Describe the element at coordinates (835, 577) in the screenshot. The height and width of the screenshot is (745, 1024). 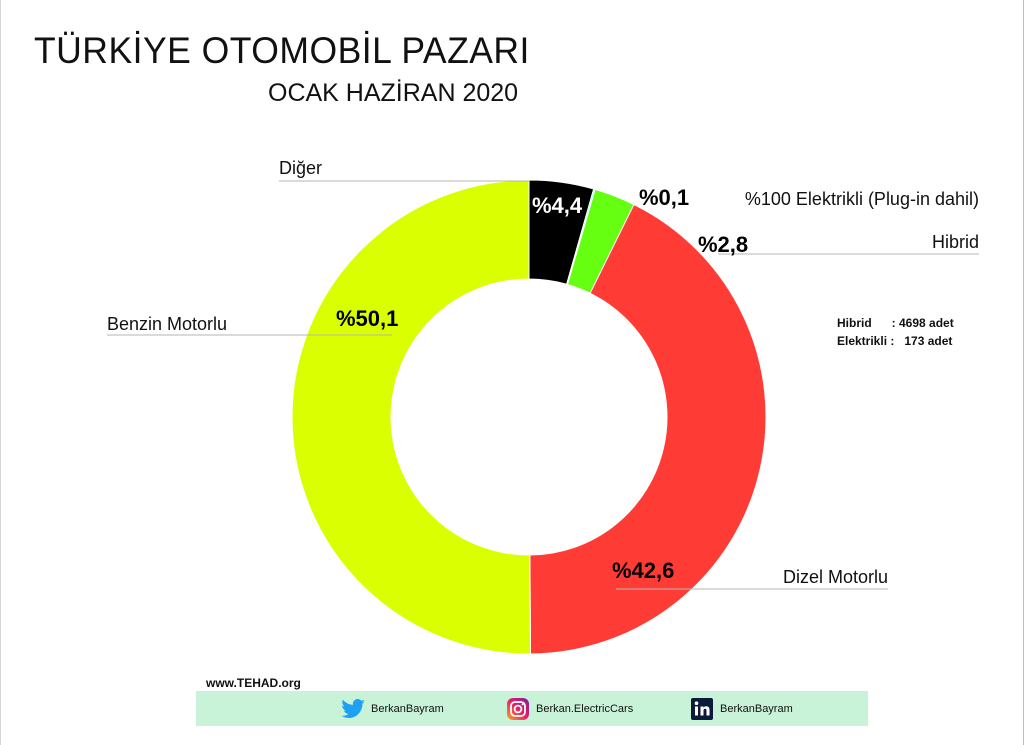
I see `slice-name-label-4: Dizel Motorlu` at that location.